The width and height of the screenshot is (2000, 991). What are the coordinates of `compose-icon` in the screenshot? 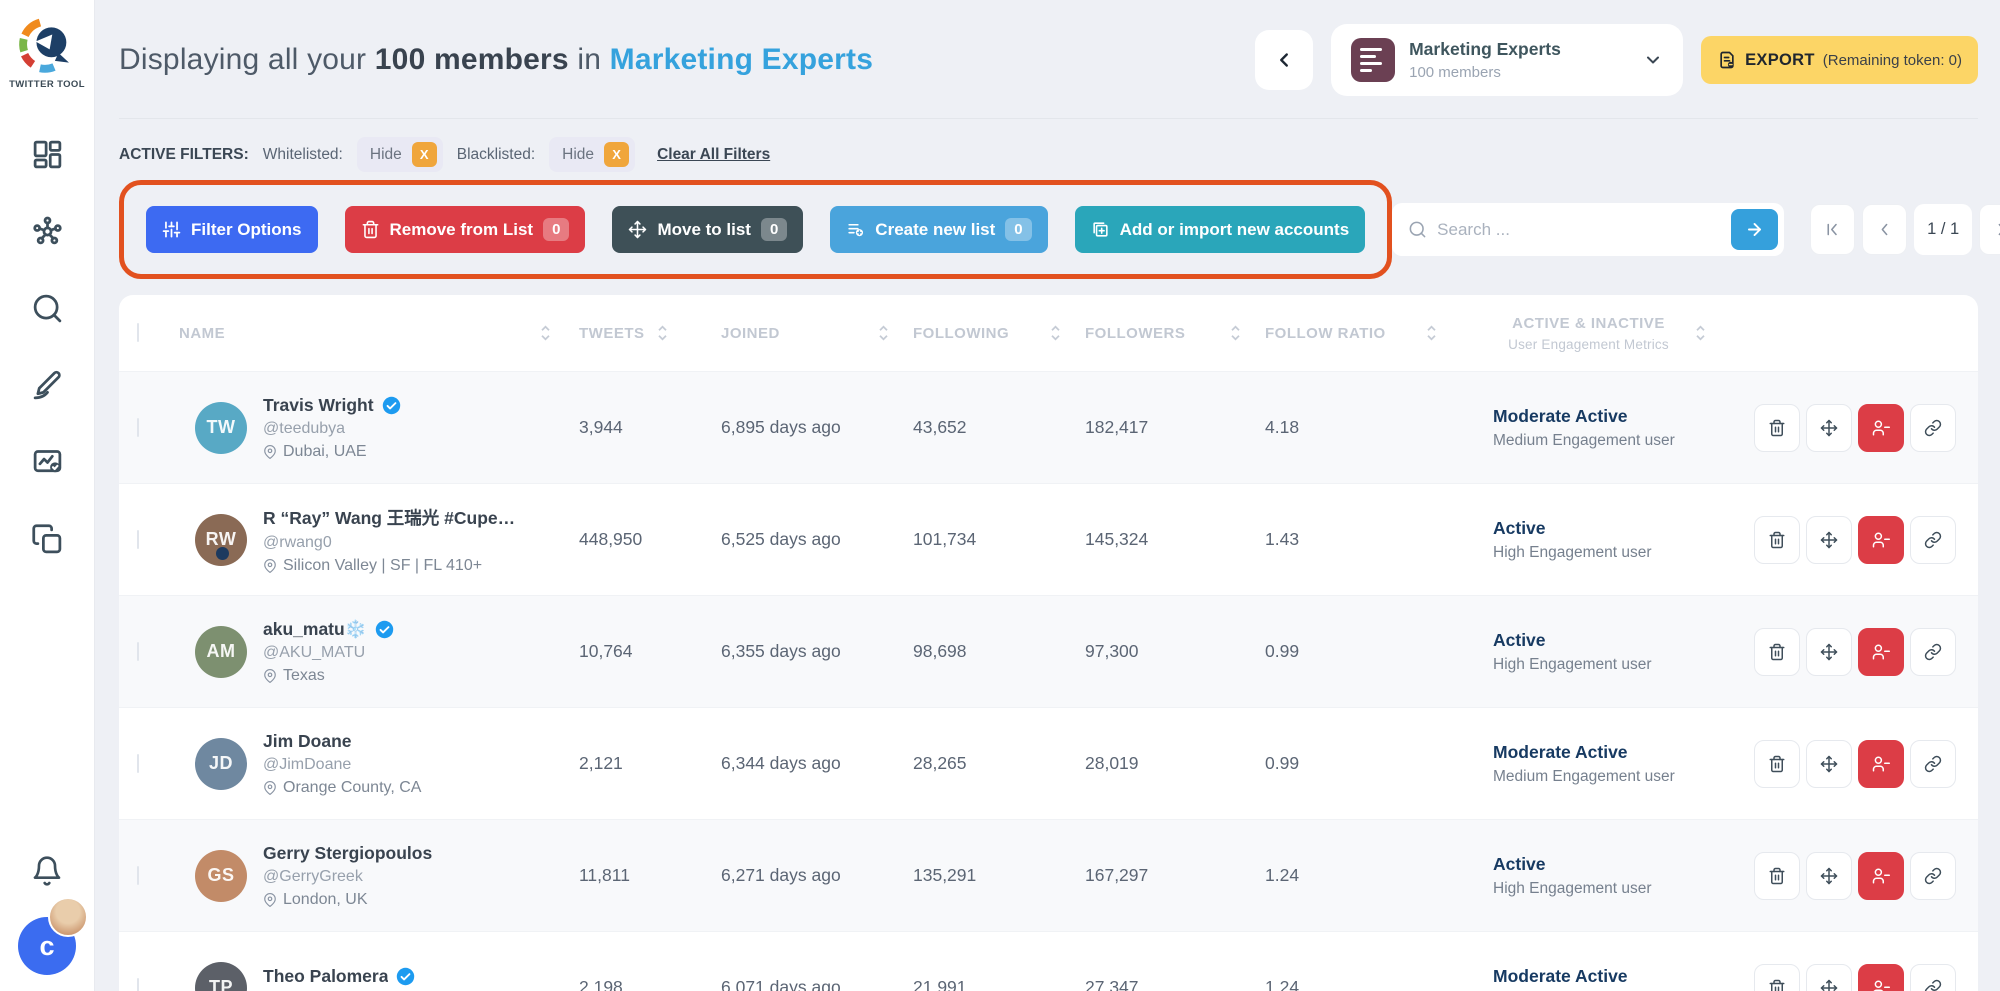 It's located at (47, 385).